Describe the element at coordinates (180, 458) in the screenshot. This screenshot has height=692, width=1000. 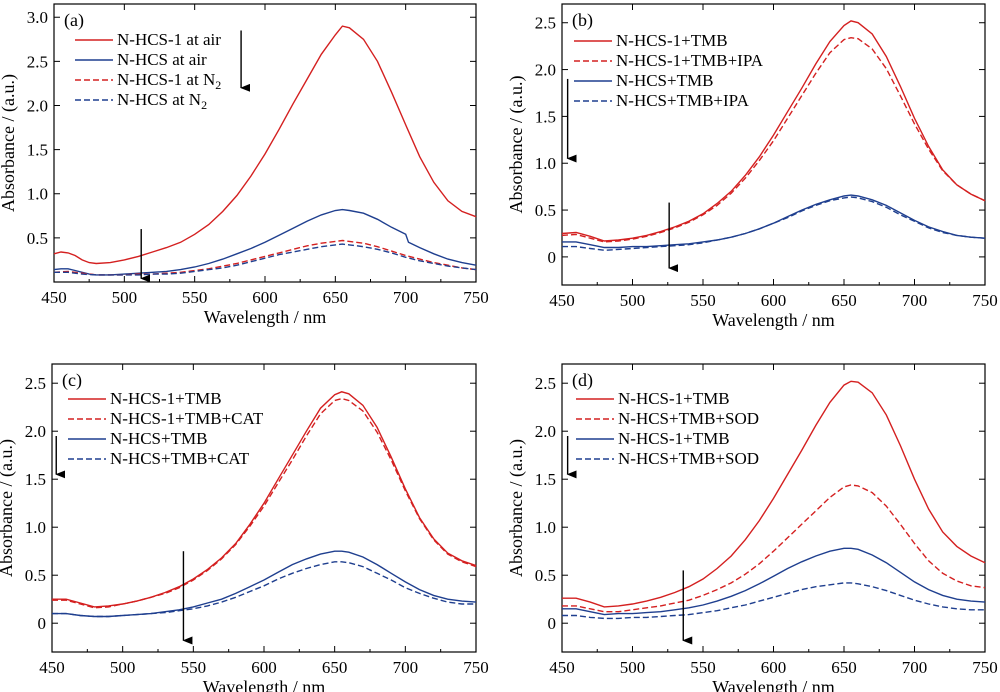
I see `legend-entry: N-HCS+TMB+CAT` at that location.